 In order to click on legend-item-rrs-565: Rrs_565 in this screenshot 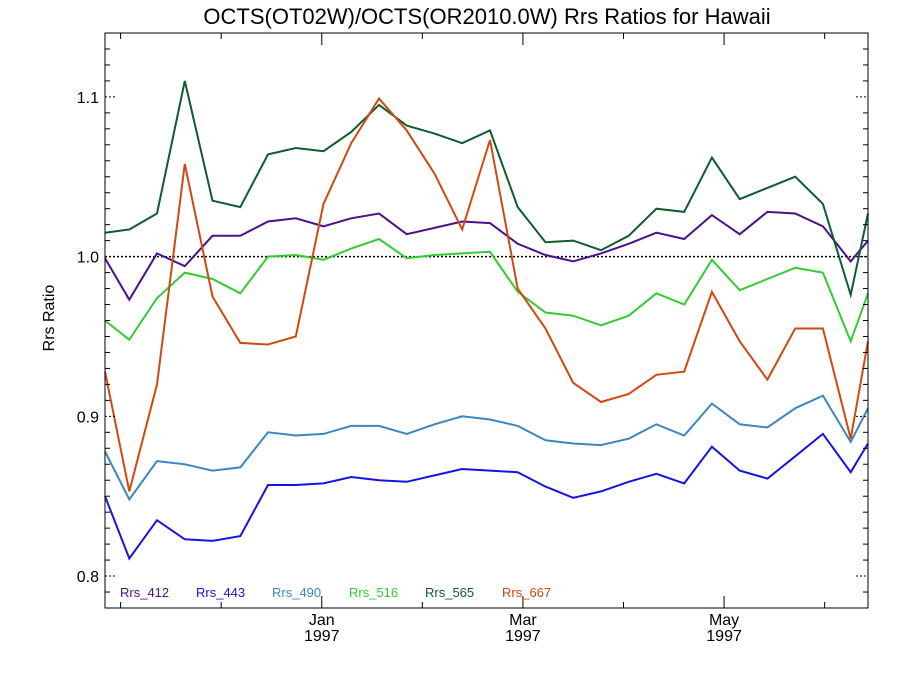, I will do `click(449, 592)`.